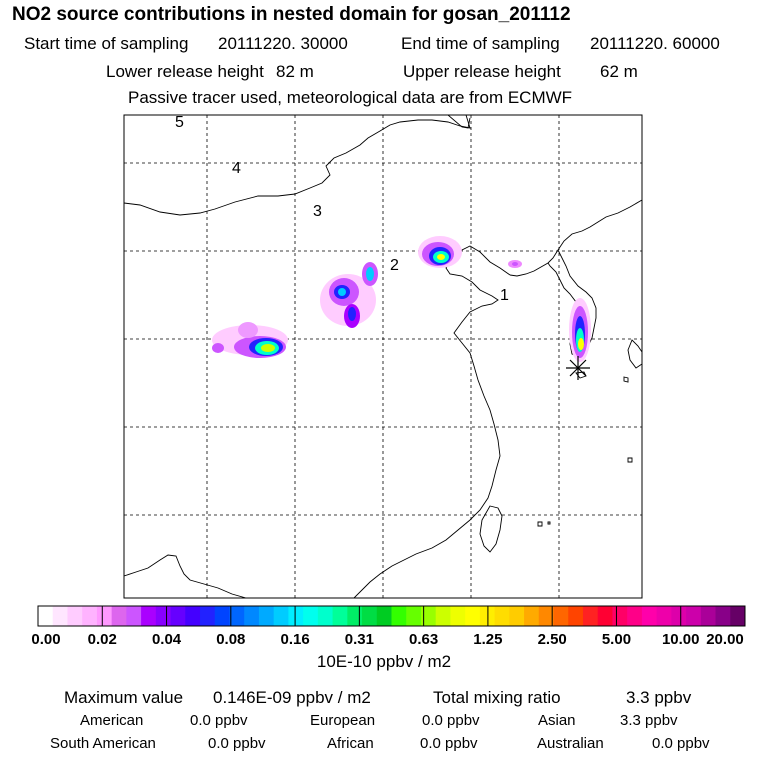  What do you see at coordinates (482, 71) in the screenshot?
I see `upper-height-label: Upper release height` at bounding box center [482, 71].